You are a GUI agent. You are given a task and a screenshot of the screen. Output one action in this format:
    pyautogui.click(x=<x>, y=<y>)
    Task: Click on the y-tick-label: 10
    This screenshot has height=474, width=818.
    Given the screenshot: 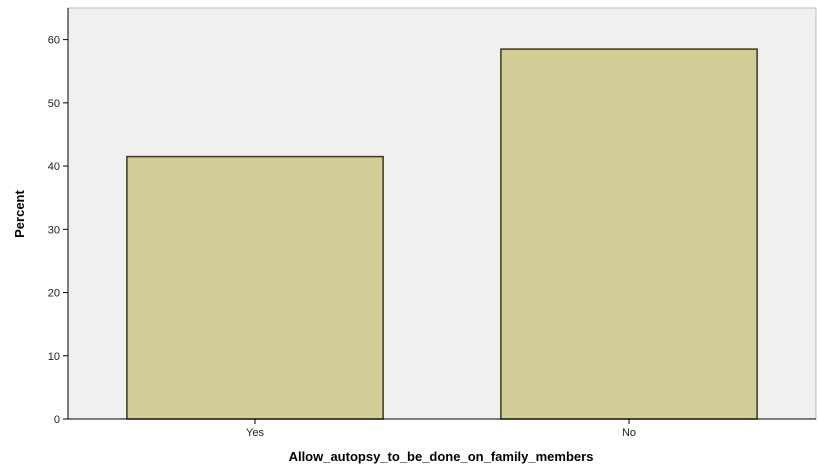 What is the action you would take?
    pyautogui.click(x=54, y=357)
    